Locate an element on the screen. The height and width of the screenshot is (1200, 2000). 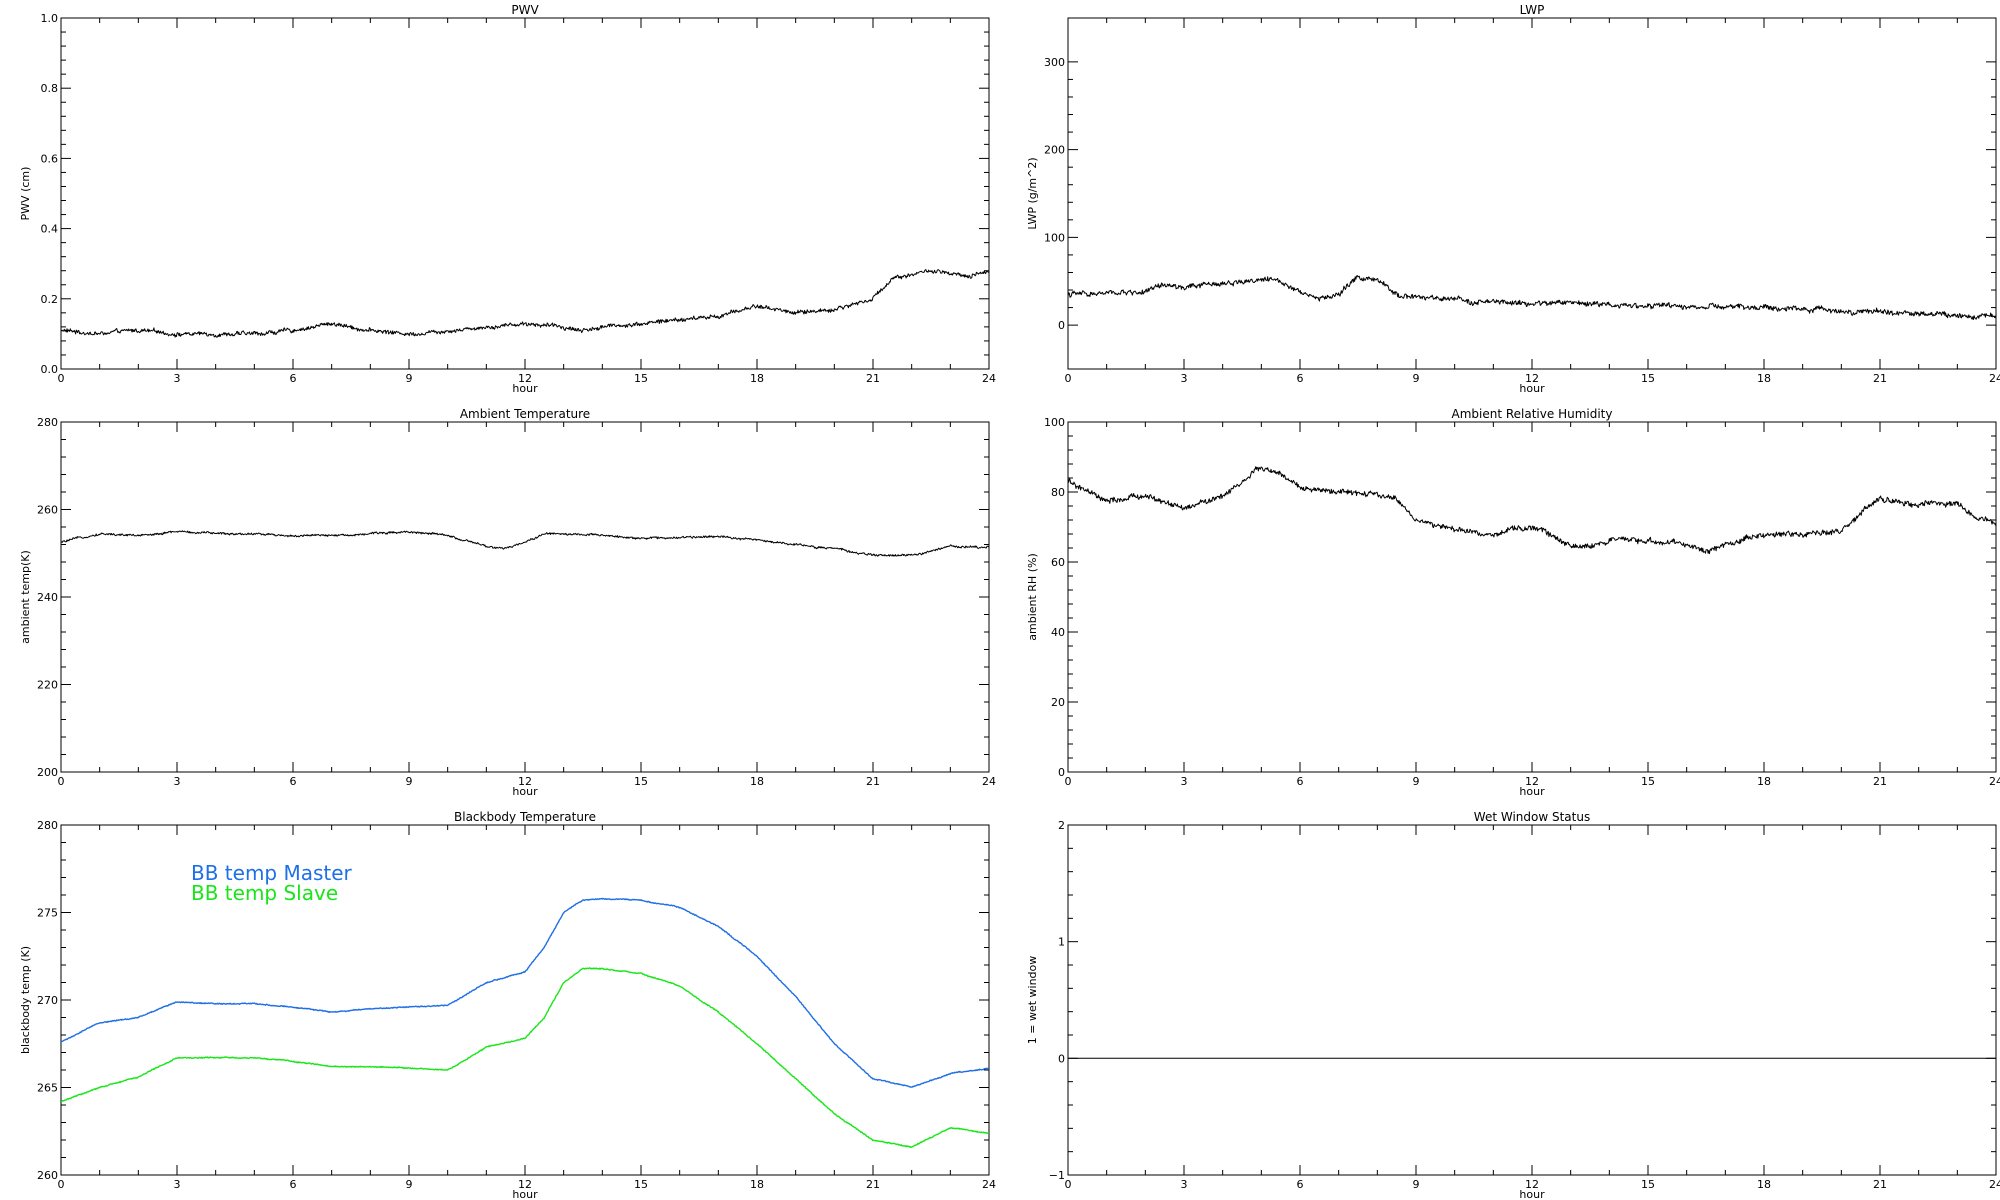
y-tick-label: 300 is located at coordinates (1054, 62).